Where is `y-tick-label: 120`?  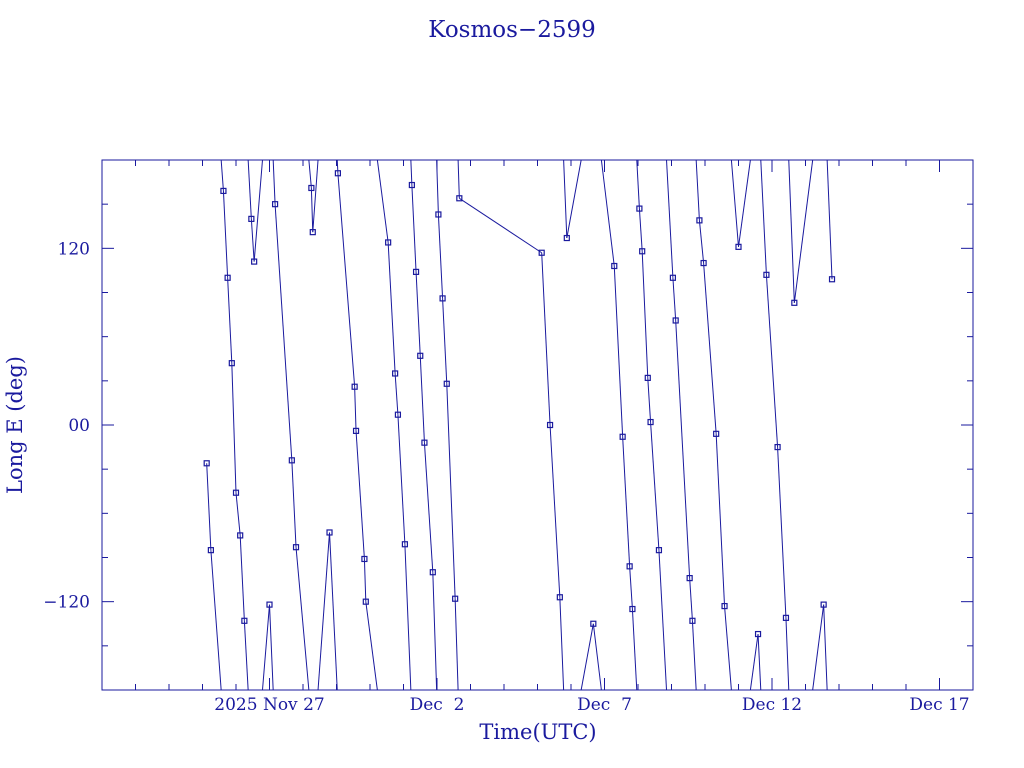
y-tick-label: 120 is located at coordinates (74, 249).